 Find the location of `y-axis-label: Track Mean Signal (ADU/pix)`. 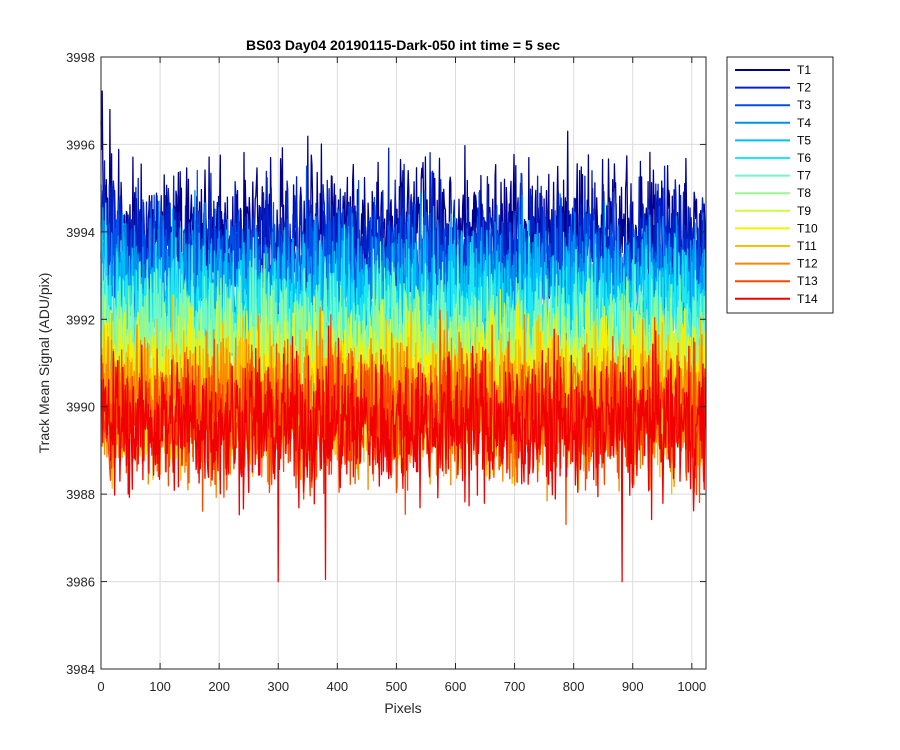

y-axis-label: Track Mean Signal (ADU/pix) is located at coordinates (44, 363).